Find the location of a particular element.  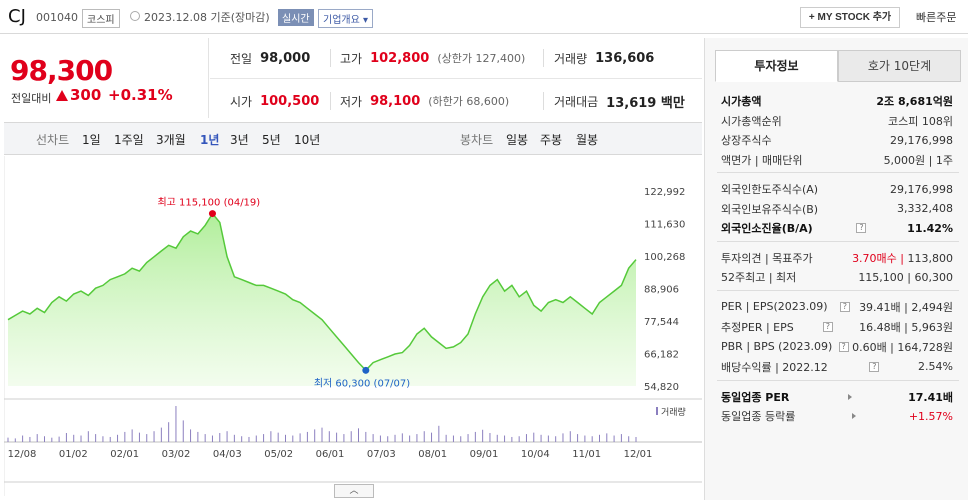

info-row: 상장주식수 29,176,998 is located at coordinates (837, 140).